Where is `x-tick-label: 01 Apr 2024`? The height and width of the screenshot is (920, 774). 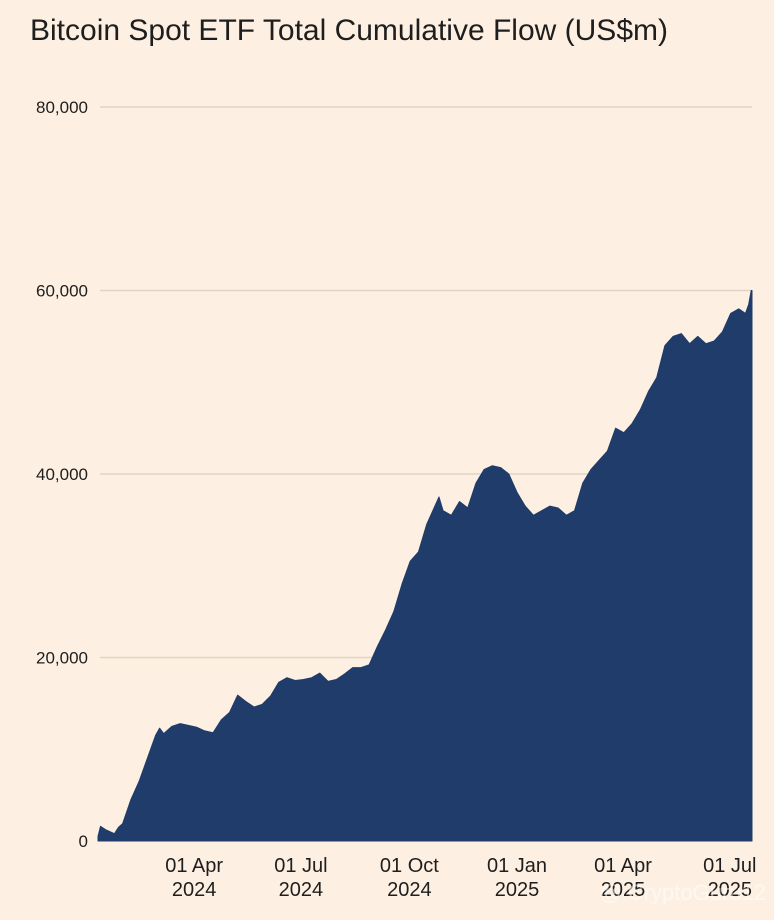 x-tick-label: 01 Apr 2024 is located at coordinates (194, 878).